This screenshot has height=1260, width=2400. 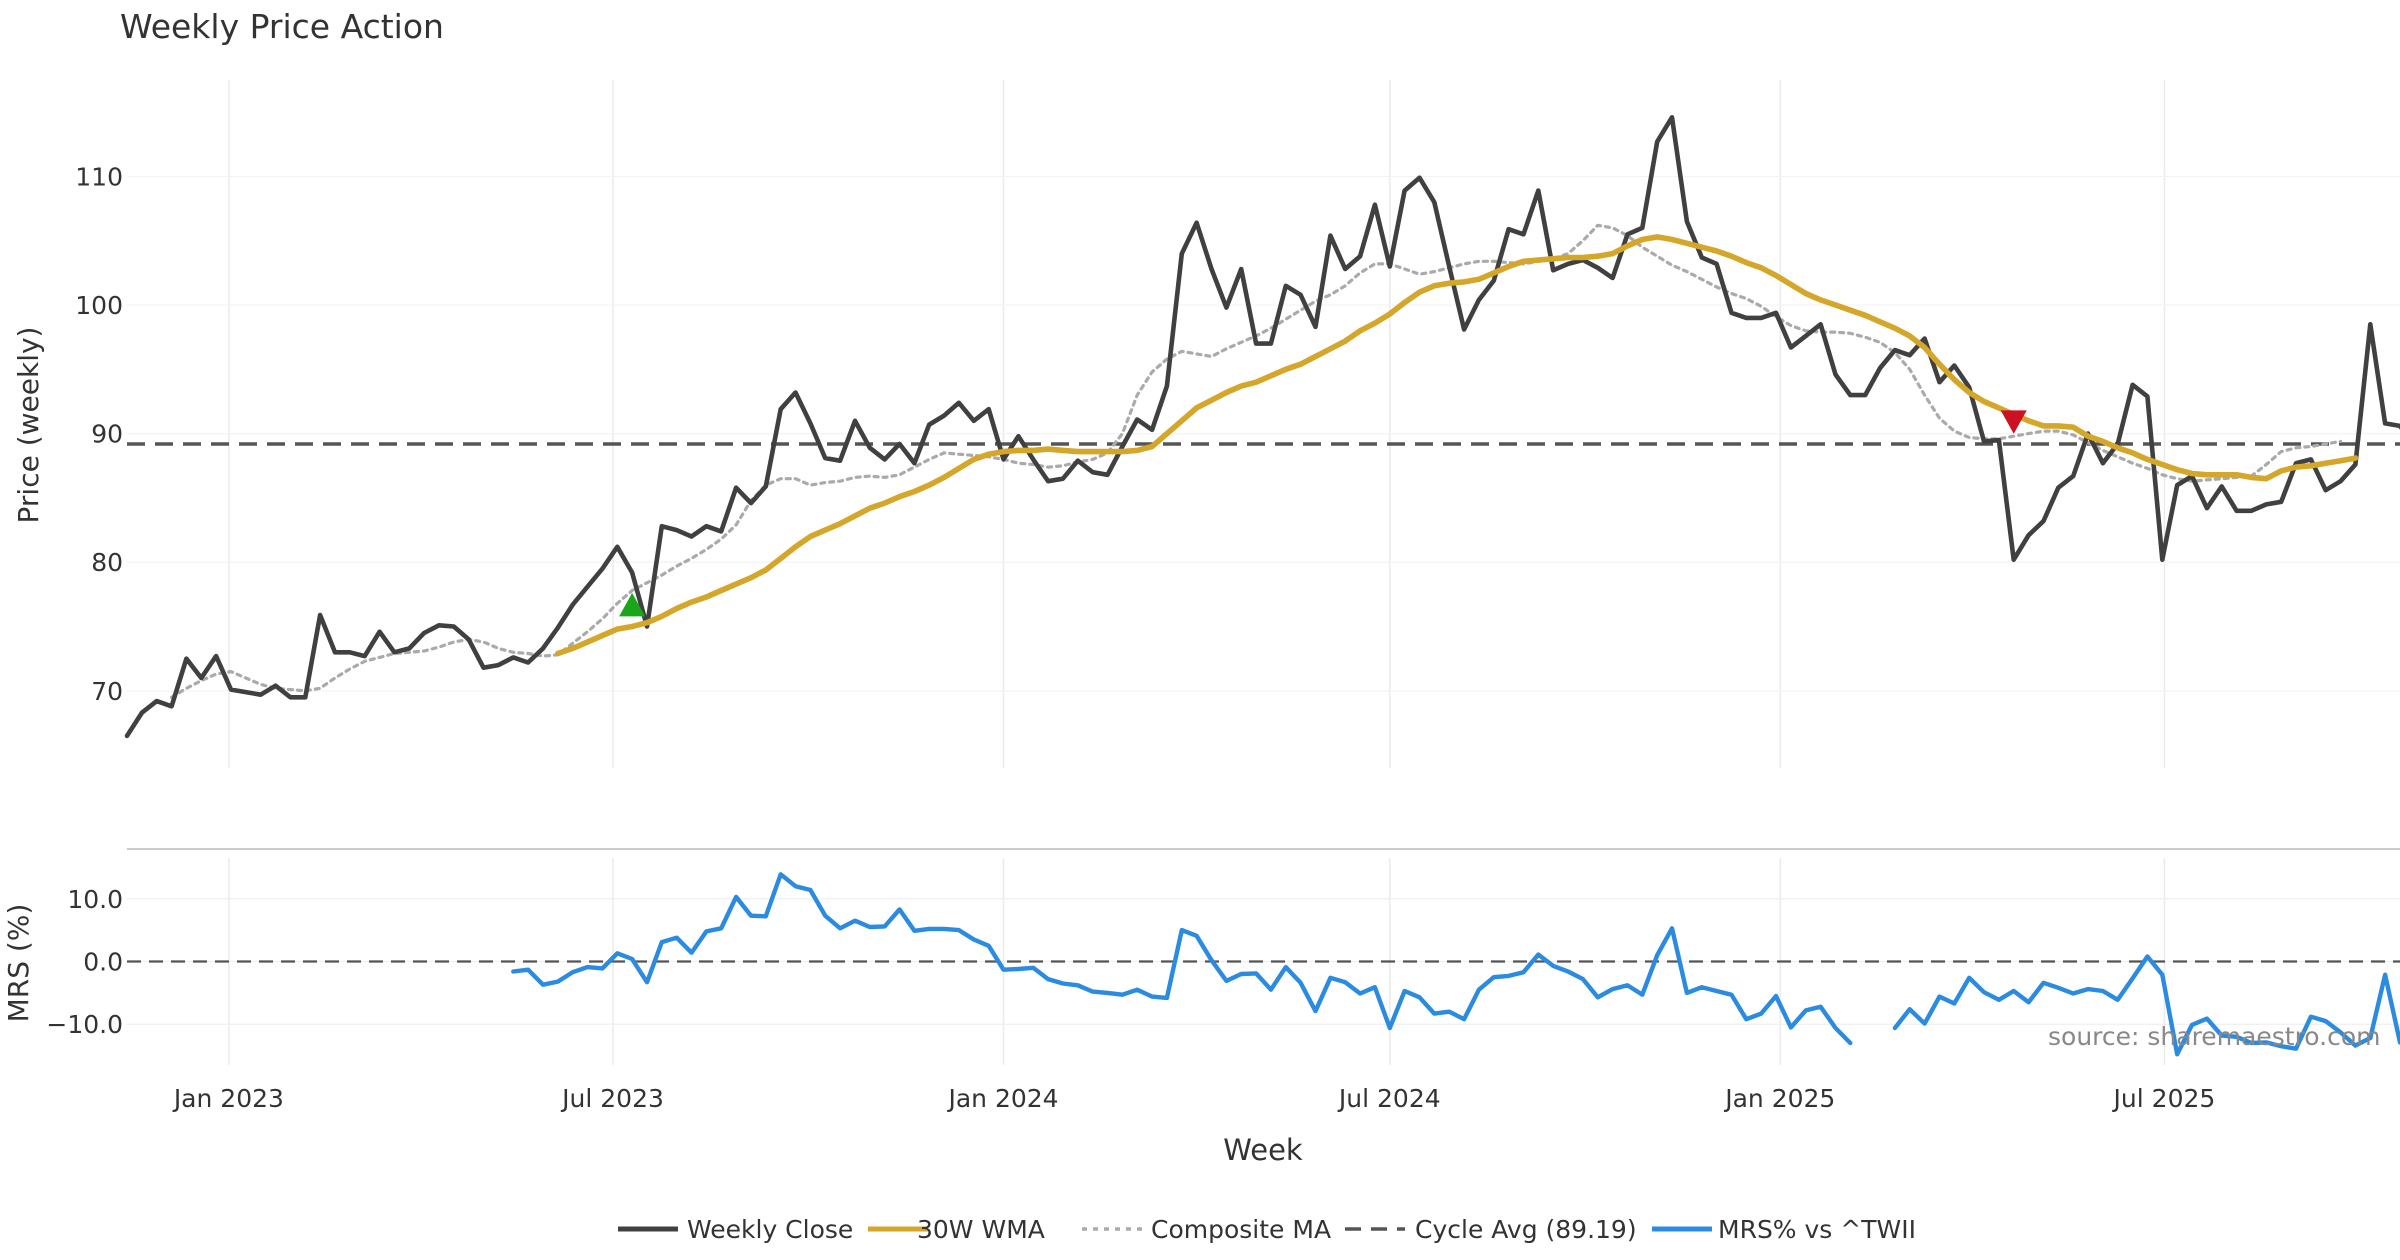 What do you see at coordinates (107, 691) in the screenshot?
I see `price-y-tick-0: 70` at bounding box center [107, 691].